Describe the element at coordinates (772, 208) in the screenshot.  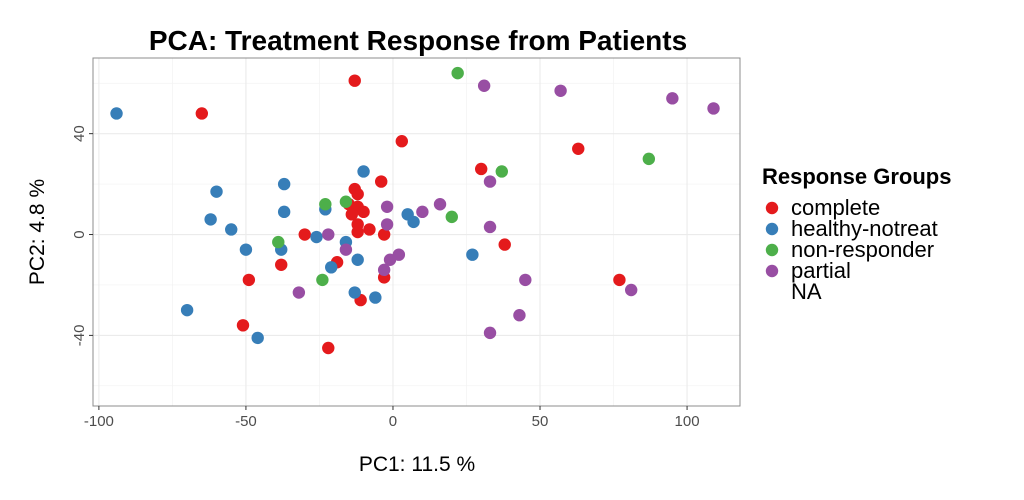
I see `legend-key-complete` at that location.